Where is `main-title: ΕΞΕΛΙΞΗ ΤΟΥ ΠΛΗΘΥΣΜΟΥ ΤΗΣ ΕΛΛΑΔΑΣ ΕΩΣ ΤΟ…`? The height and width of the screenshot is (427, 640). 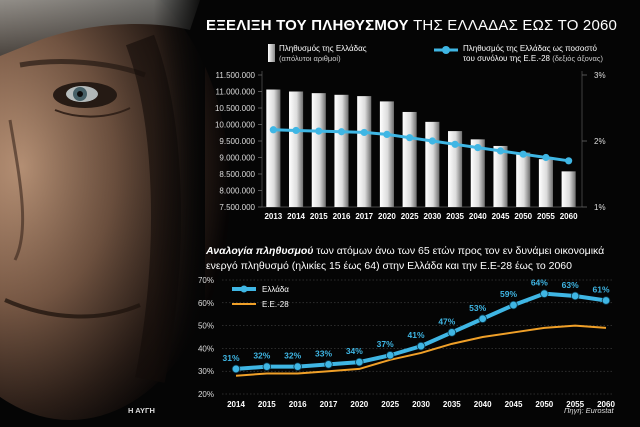
main-title: ΕΞΕΛΙΞΗ ΤΟΥ ΠΛΗΘΥΣΜΟΥ ΤΗΣ ΕΛΛΑΔΑΣ ΕΩΣ ΤΟ… is located at coordinates (412, 25).